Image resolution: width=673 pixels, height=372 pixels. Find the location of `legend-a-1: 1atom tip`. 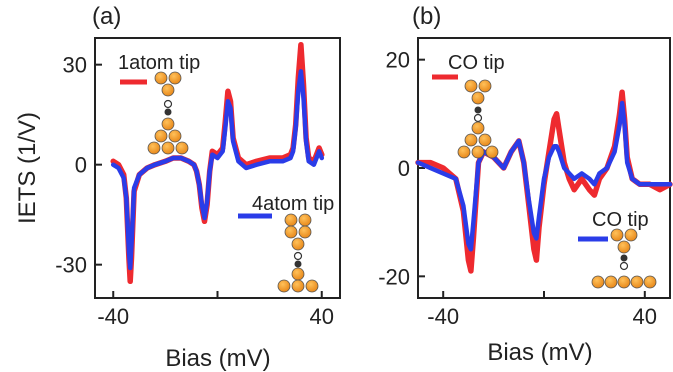

legend-a-1: 1atom tip is located at coordinates (159, 63).